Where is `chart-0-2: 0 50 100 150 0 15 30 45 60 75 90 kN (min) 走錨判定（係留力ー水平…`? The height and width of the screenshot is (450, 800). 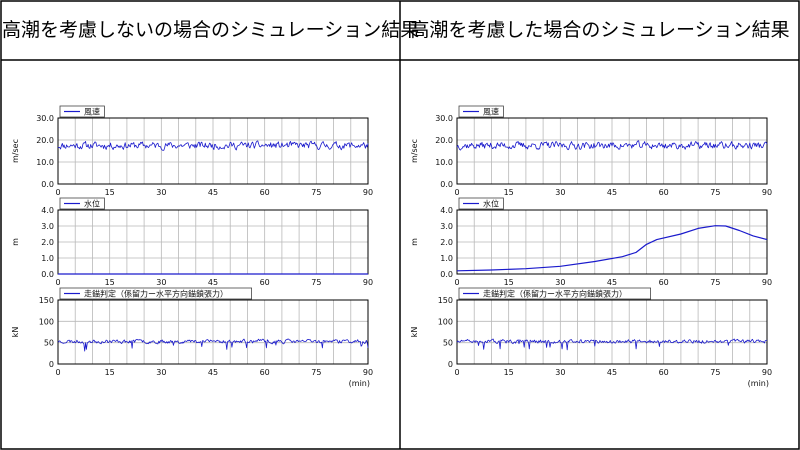 chart-0-2: 0 50 100 150 0 15 30 45 60 75 90 kN (min) 走錨判定（係留力ー水平… is located at coordinates (192, 337).